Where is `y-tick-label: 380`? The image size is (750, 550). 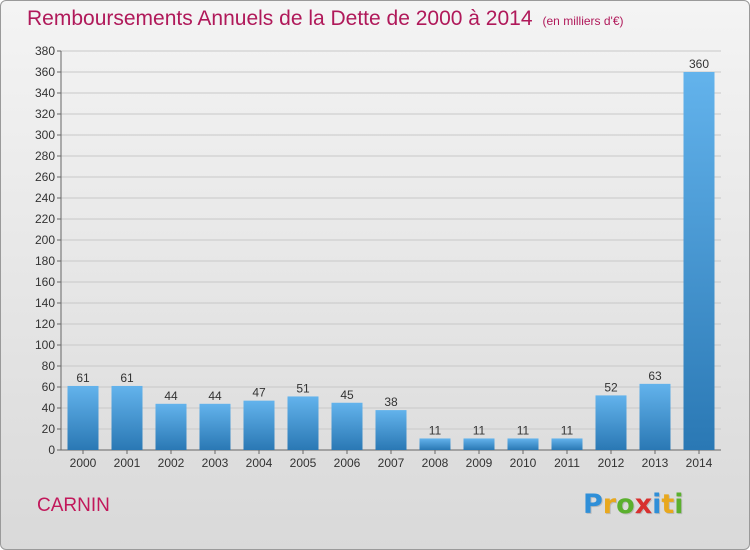
y-tick-label: 380 is located at coordinates (45, 51).